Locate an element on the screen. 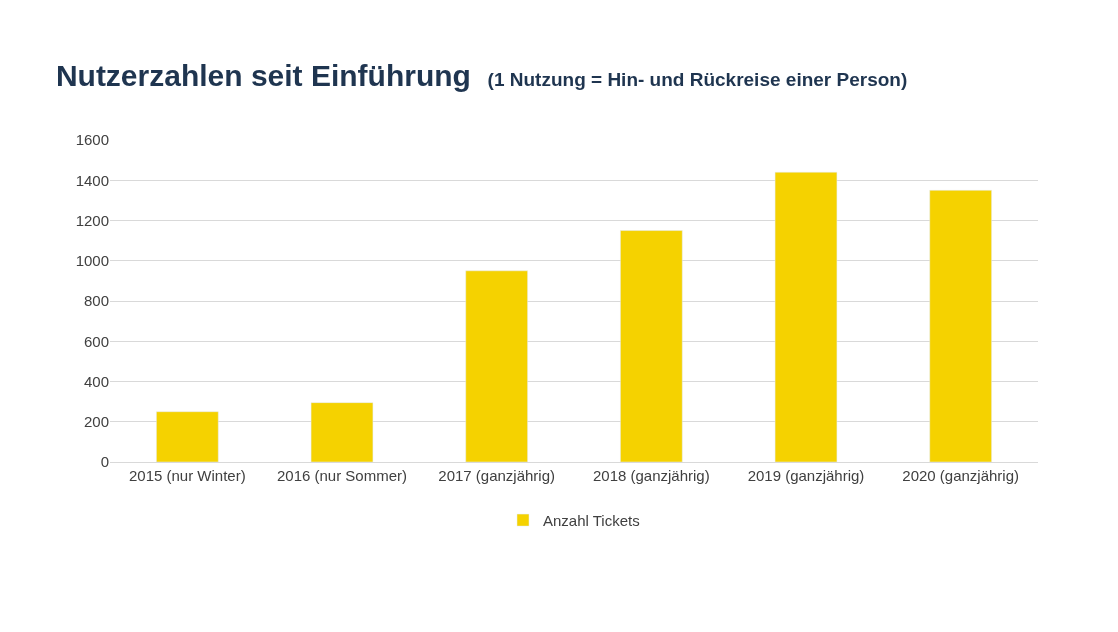  x-tick-label: 2018 (ganzjährig) is located at coordinates (651, 475).